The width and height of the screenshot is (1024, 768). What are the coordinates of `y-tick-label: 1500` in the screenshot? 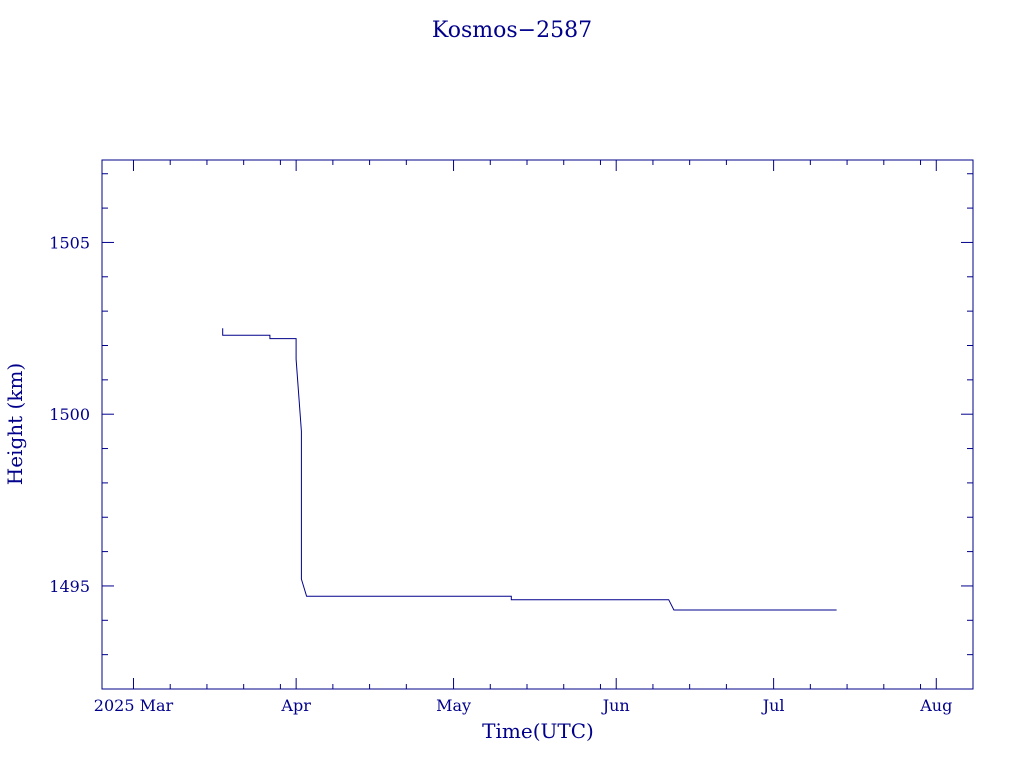 It's located at (69, 414).